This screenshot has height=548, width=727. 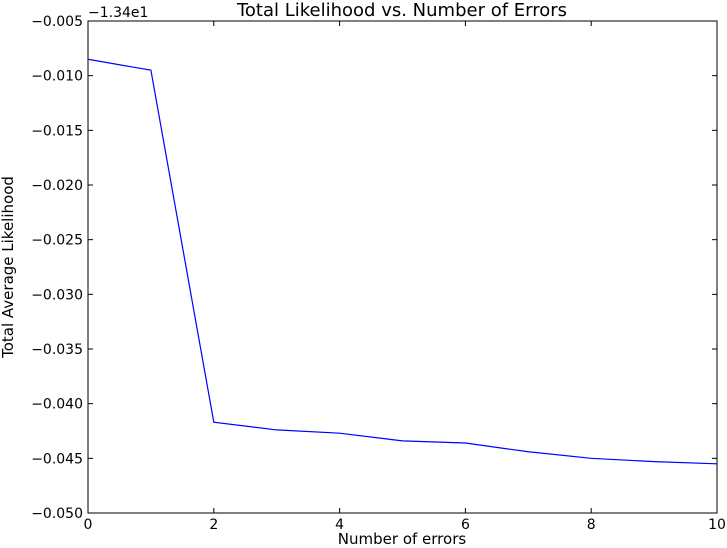 I want to click on y-tick-label: −0.050, so click(x=57, y=514).